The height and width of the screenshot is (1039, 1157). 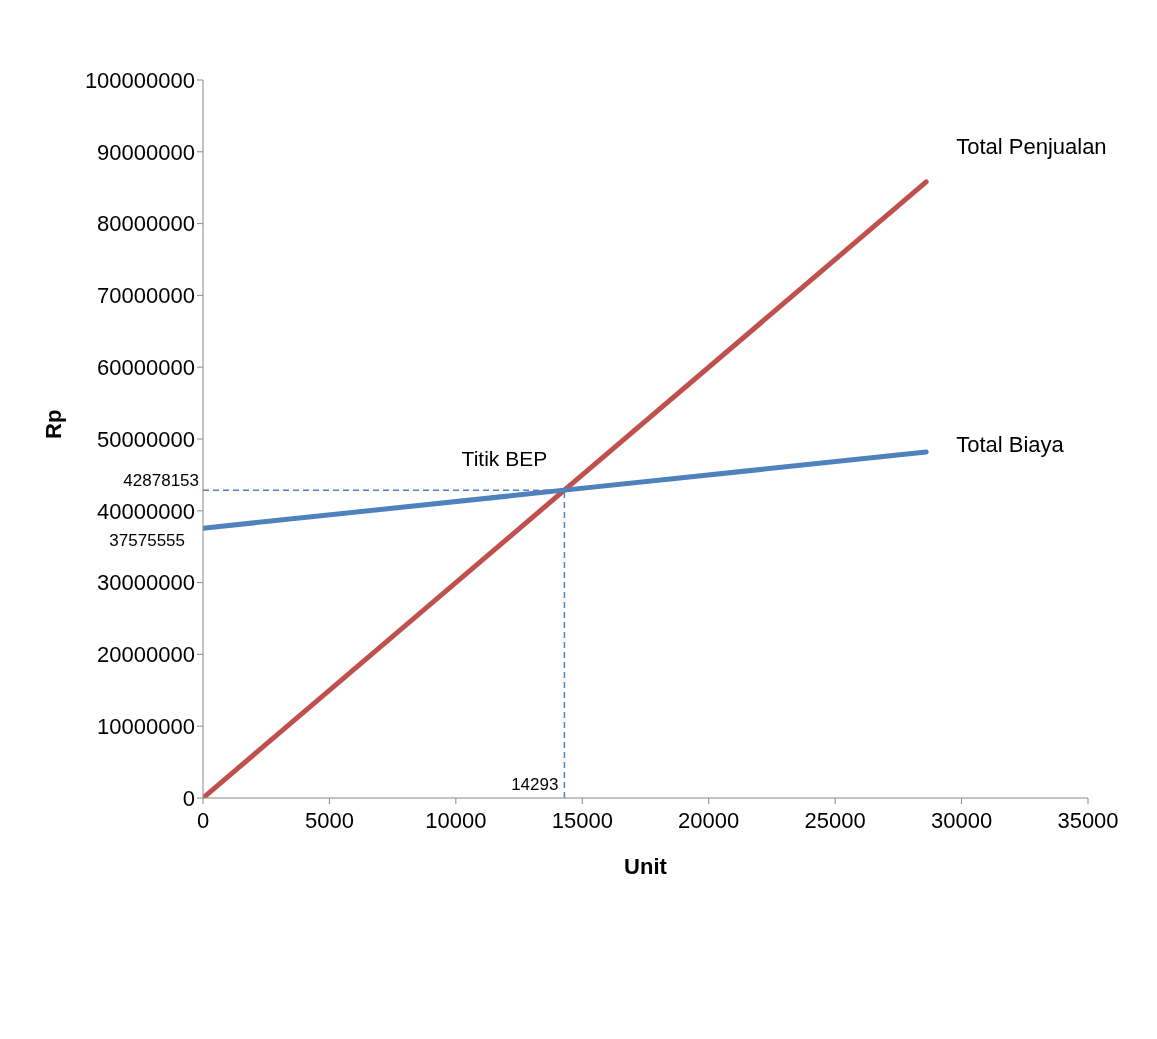 What do you see at coordinates (146, 511) in the screenshot?
I see `y-tick-label: 40000000` at bounding box center [146, 511].